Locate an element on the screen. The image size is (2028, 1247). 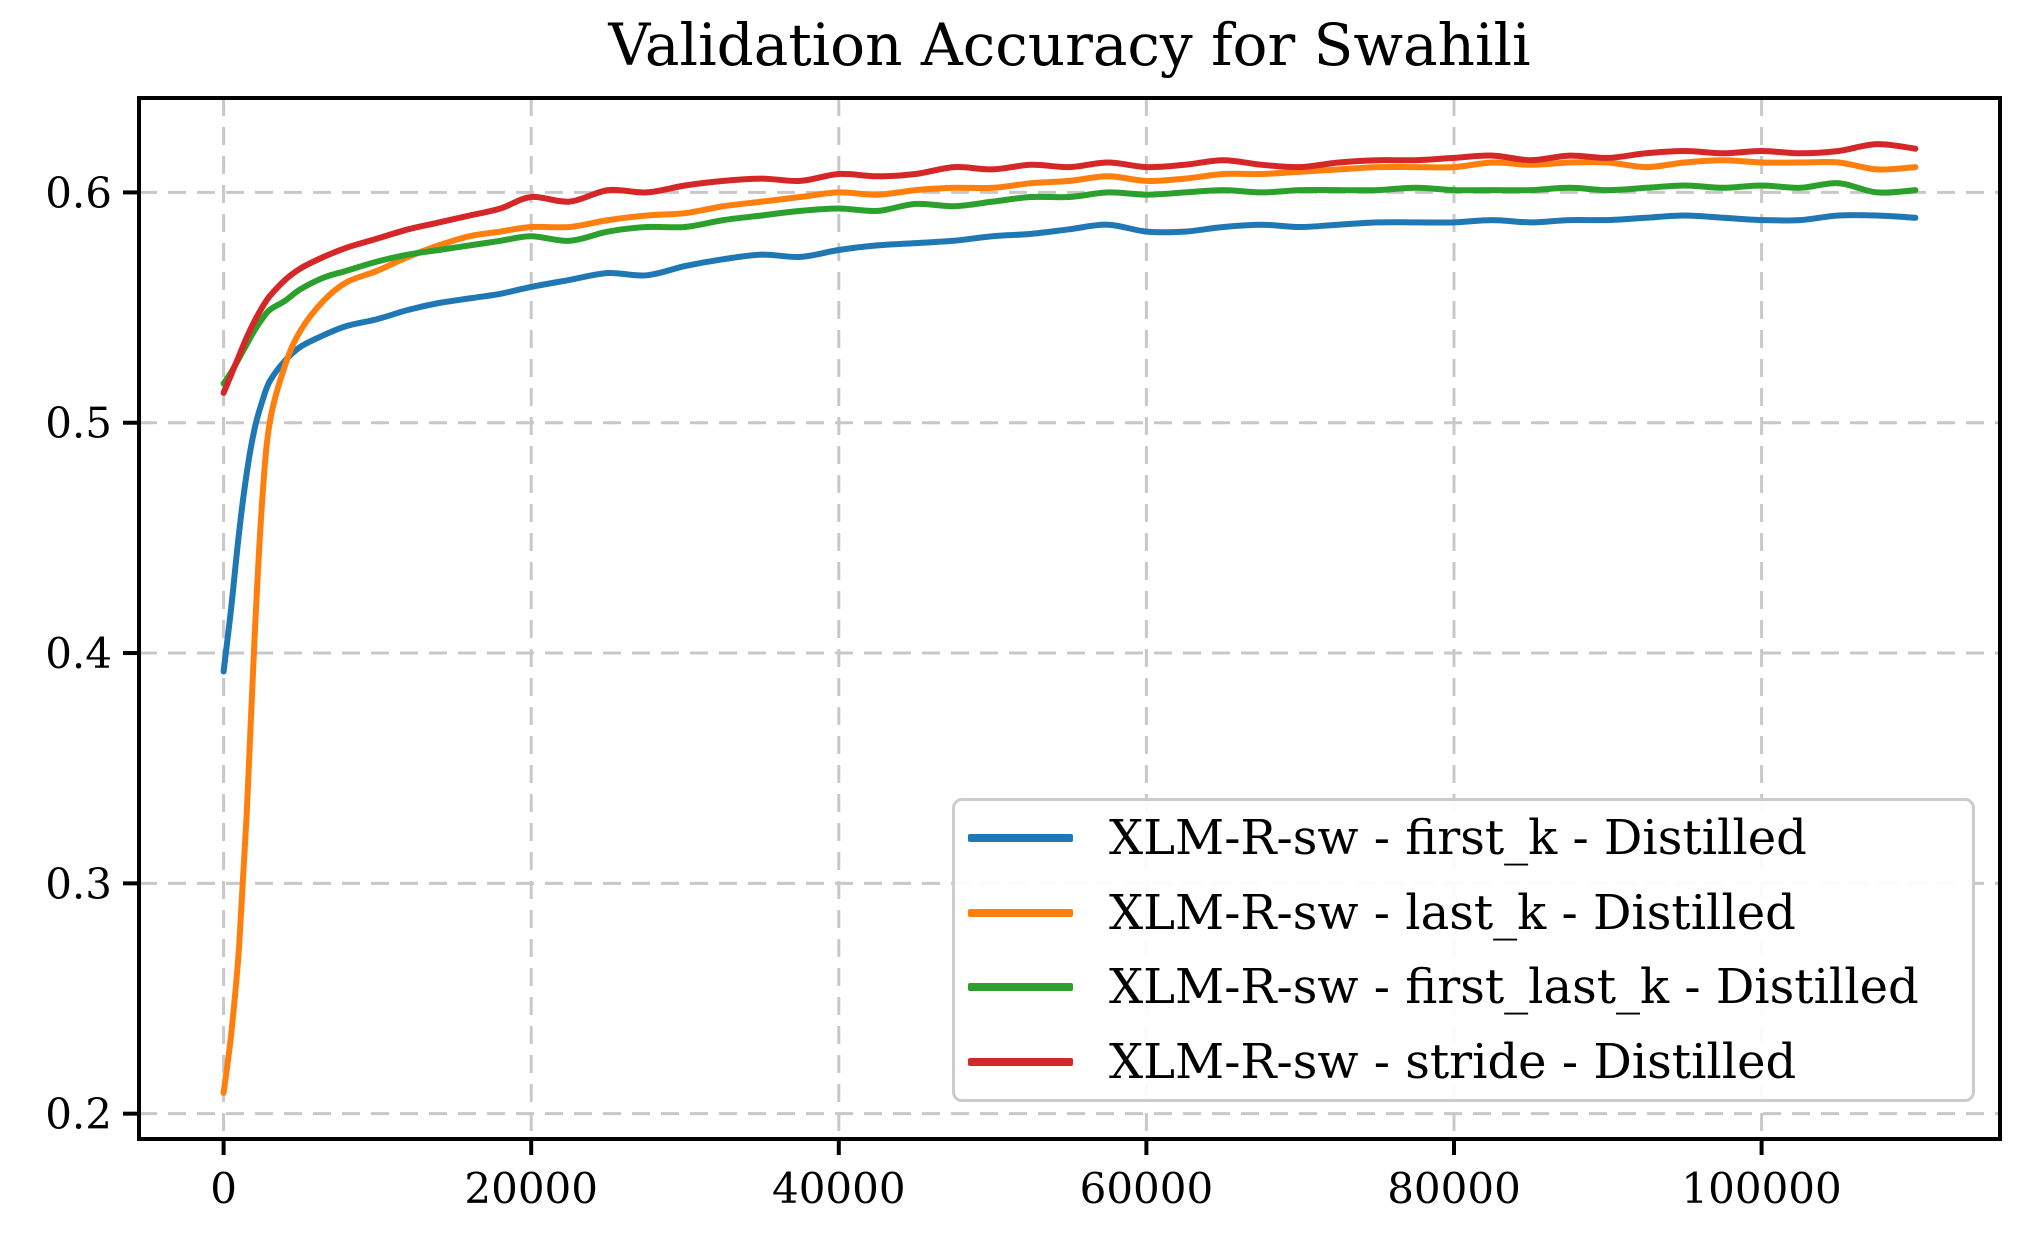
x-tick-label: 0 is located at coordinates (223, 1188).